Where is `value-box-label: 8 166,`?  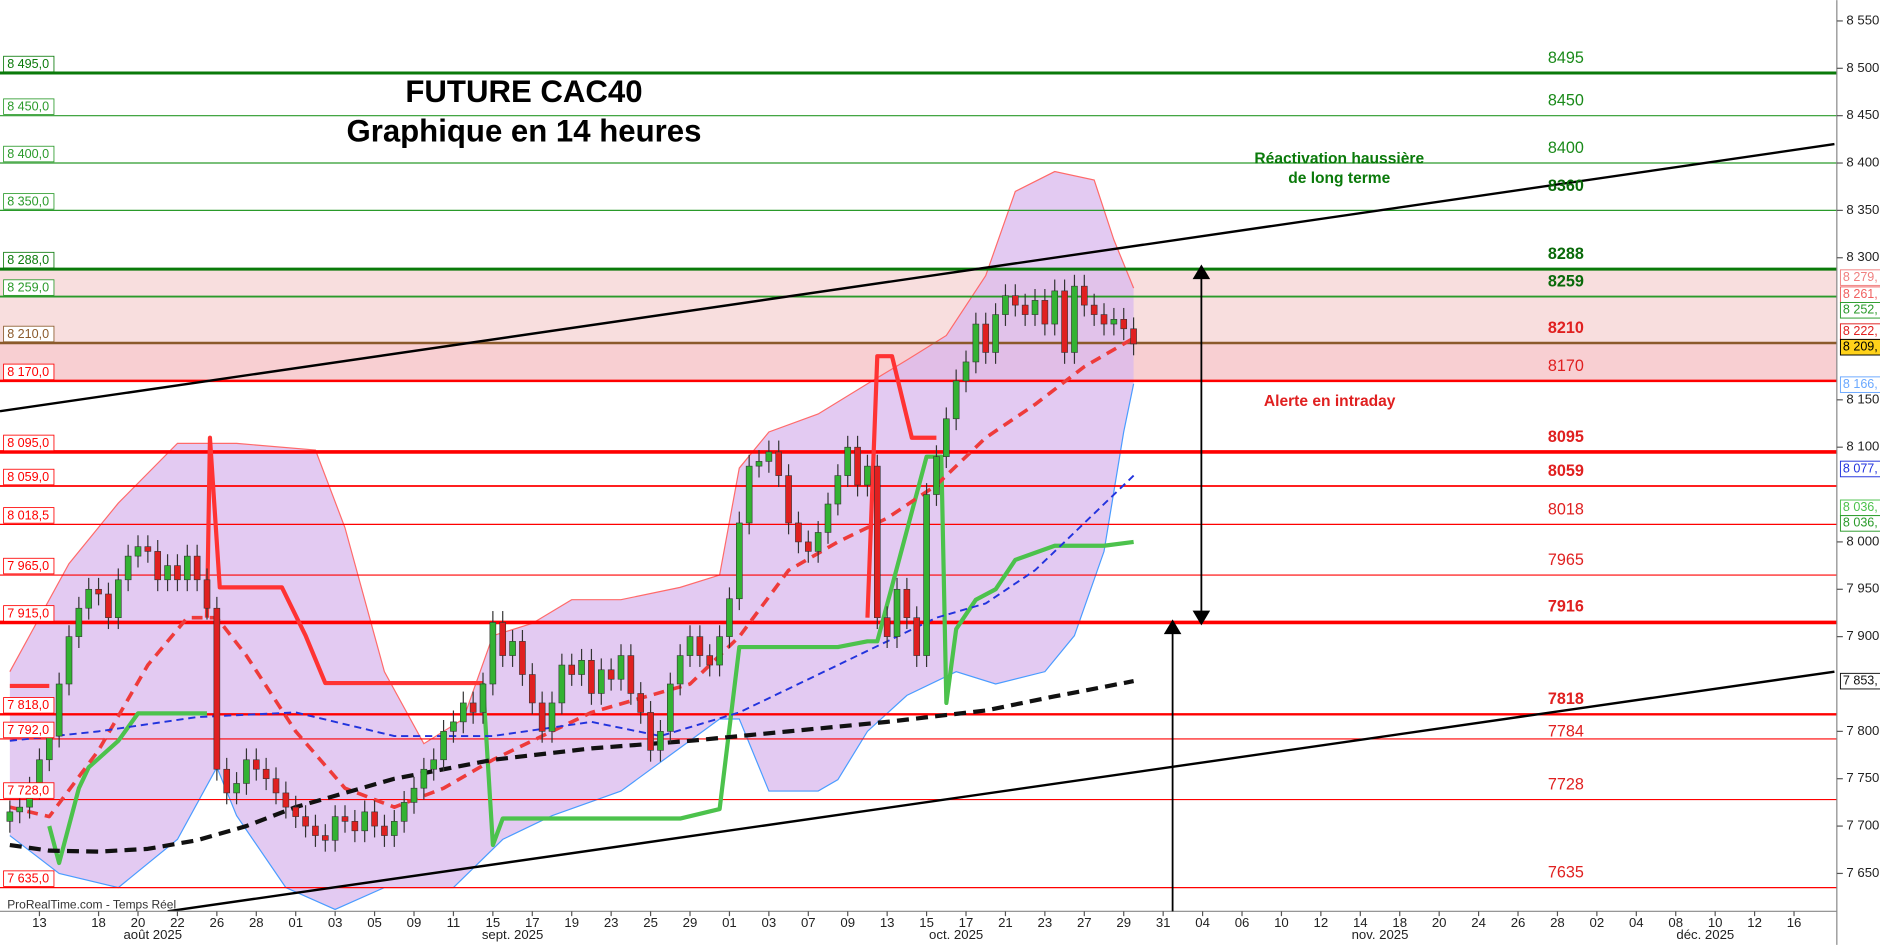 value-box-label: 8 166, is located at coordinates (1860, 384).